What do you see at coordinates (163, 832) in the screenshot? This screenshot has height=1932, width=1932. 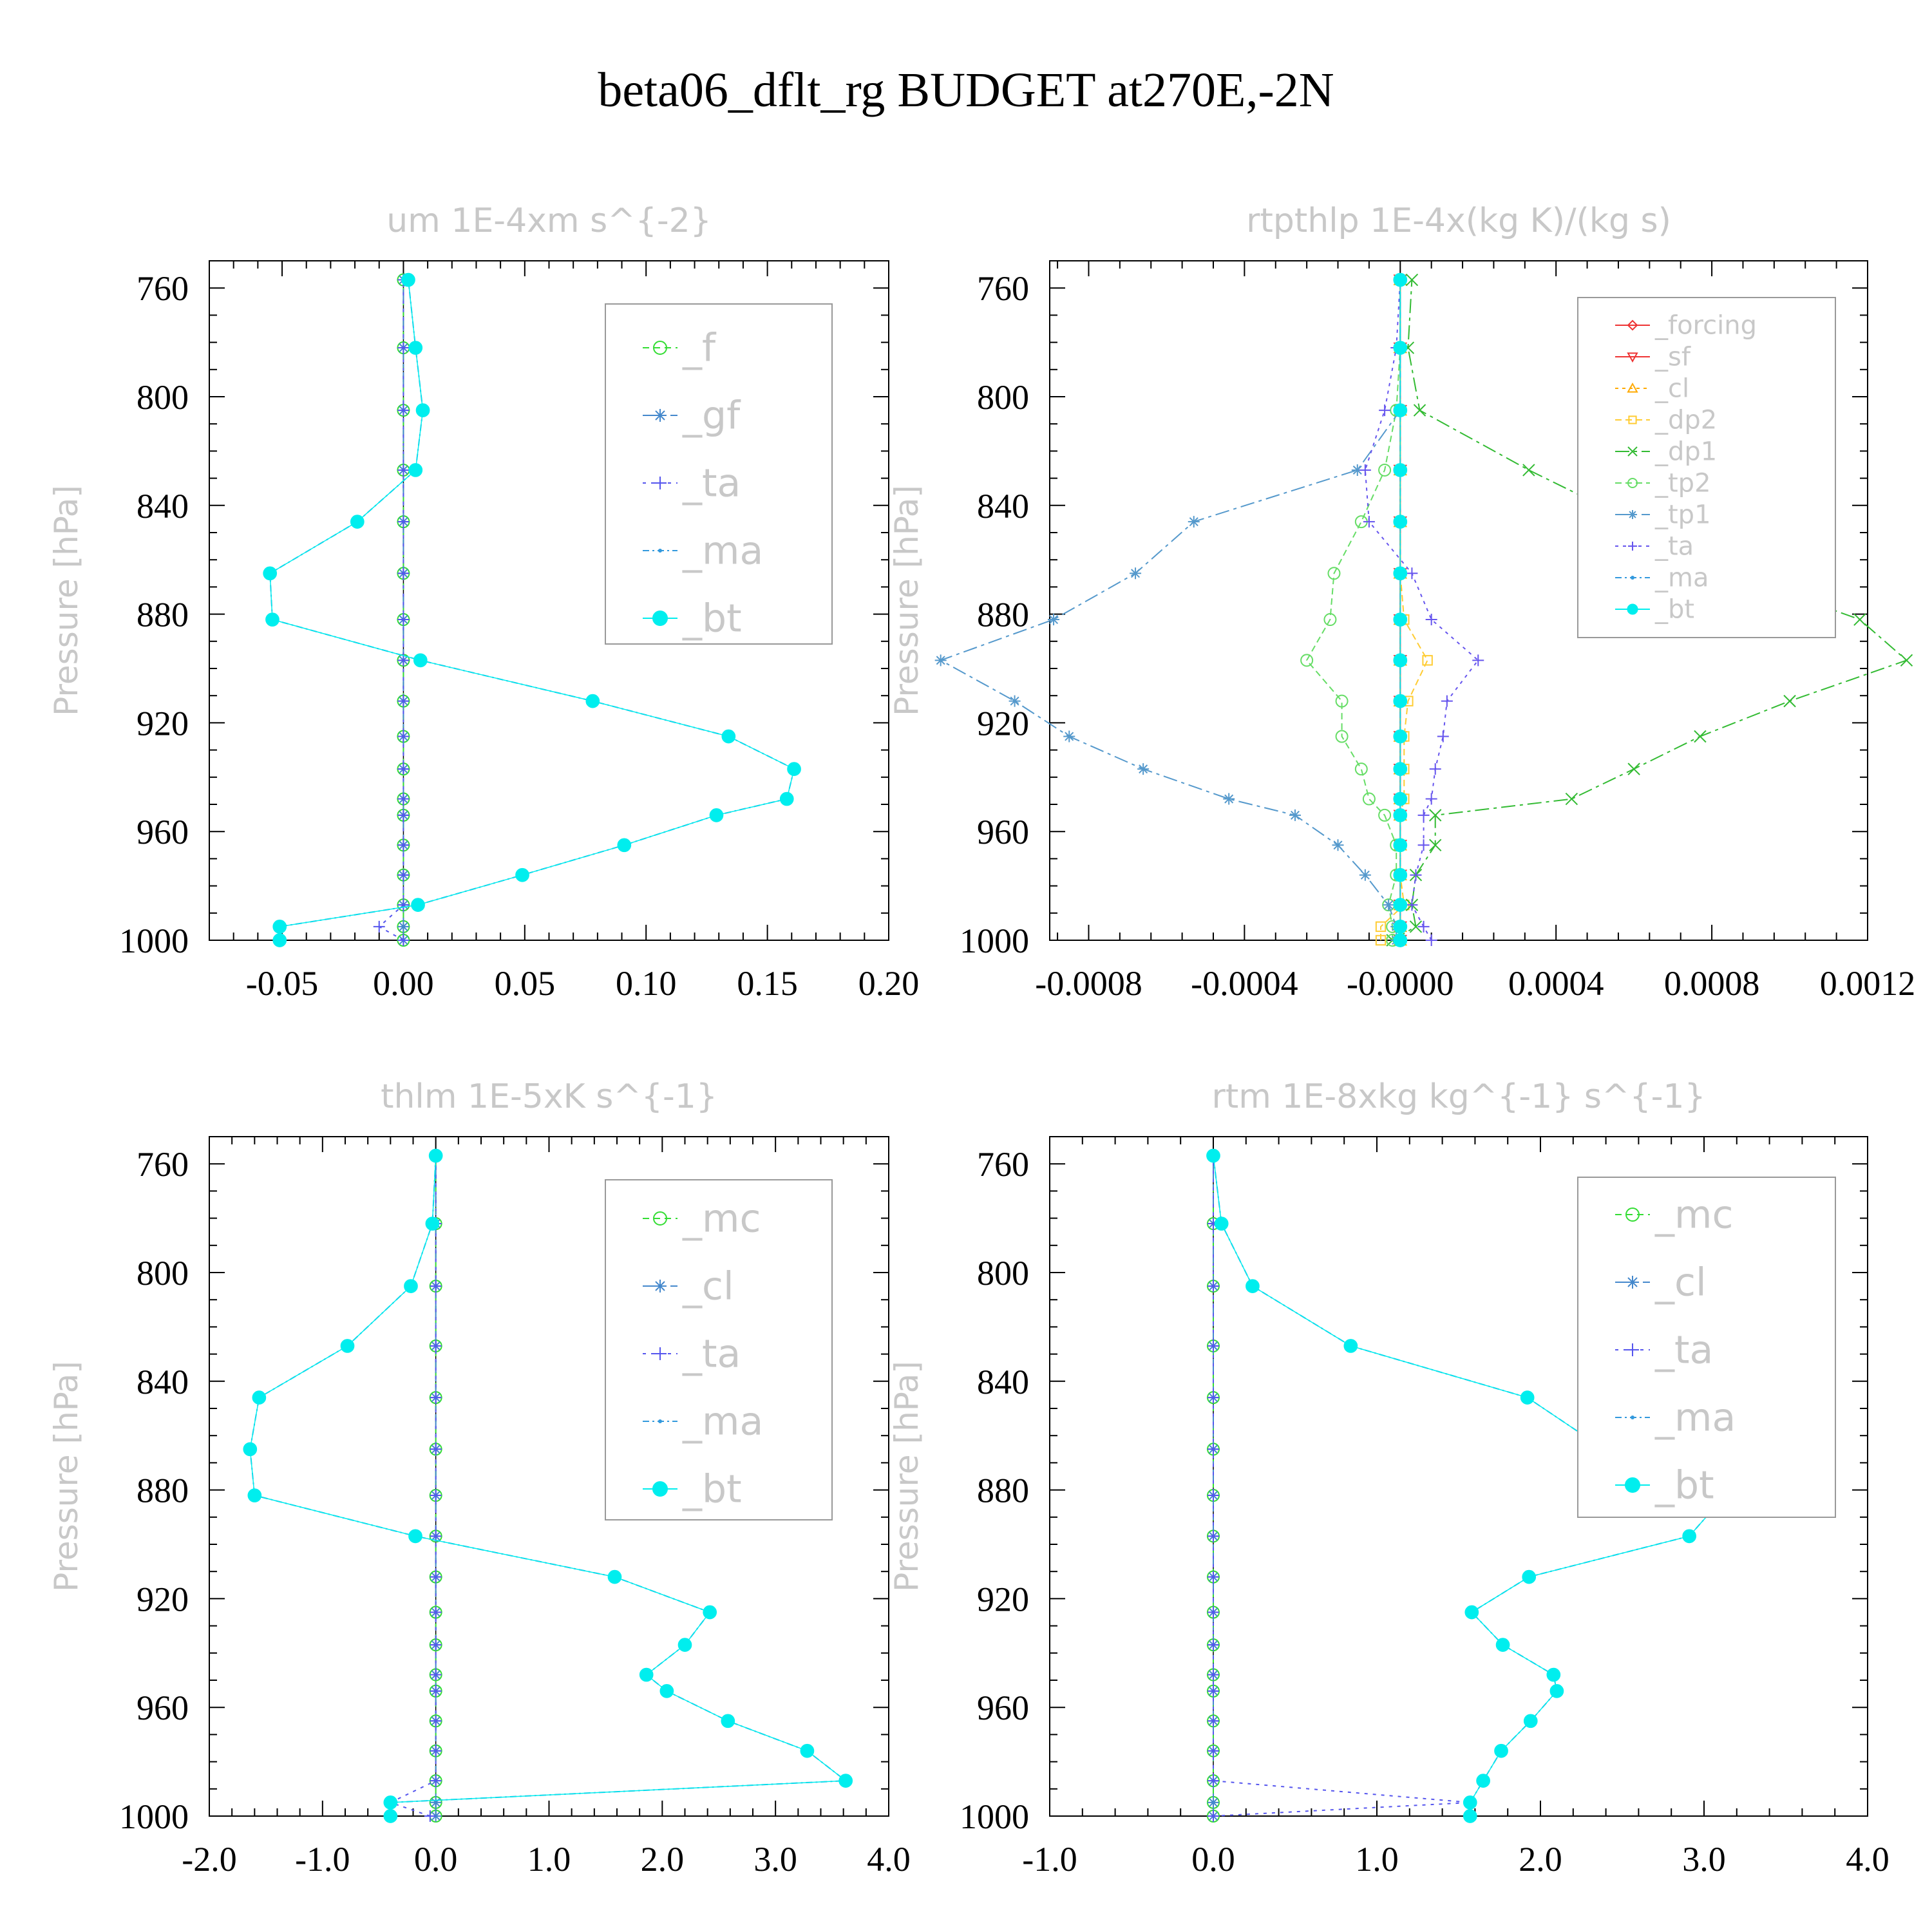 I see `y-tick-label: 960` at bounding box center [163, 832].